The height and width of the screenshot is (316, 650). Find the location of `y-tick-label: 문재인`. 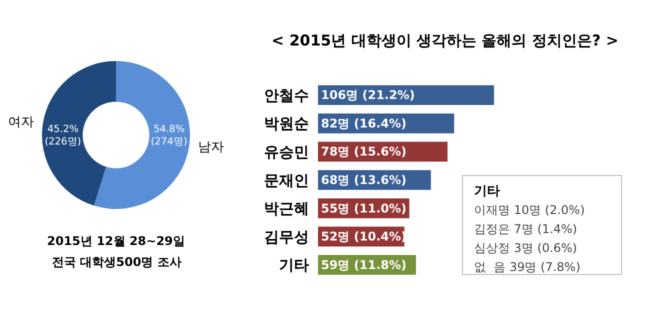

y-tick-label: 문재인 is located at coordinates (286, 180).